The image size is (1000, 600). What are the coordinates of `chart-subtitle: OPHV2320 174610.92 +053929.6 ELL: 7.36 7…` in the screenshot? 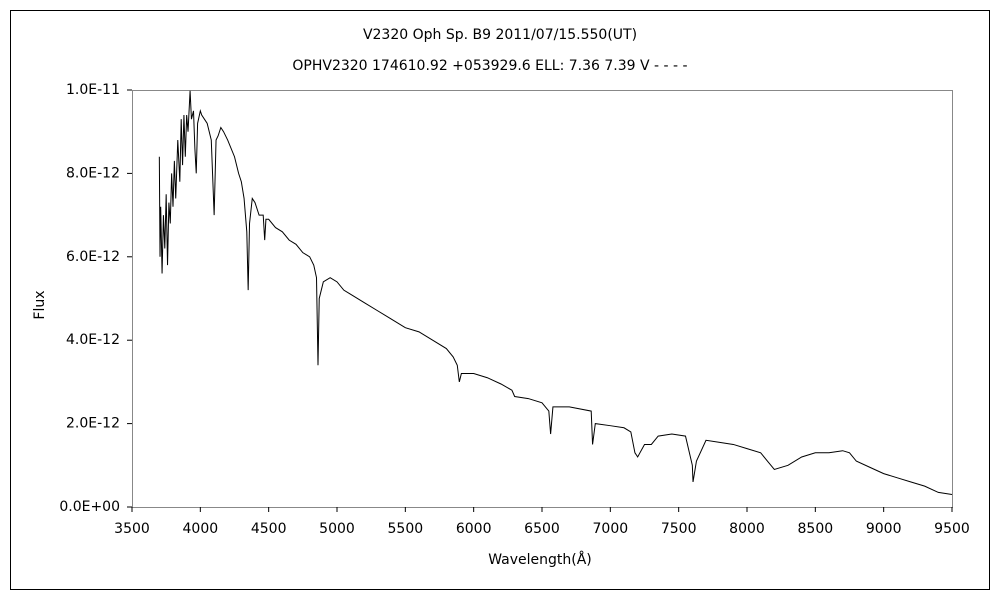 It's located at (489, 66).